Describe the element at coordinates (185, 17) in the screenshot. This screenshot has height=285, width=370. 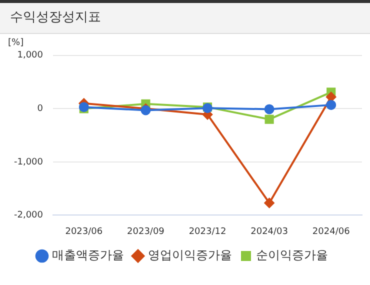
I see `chart-title: 수익성장성지표` at that location.